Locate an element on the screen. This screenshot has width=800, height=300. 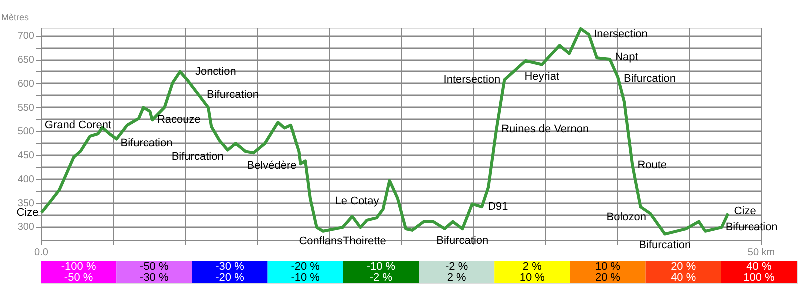
category-label: -50 % is located at coordinates (154, 267).